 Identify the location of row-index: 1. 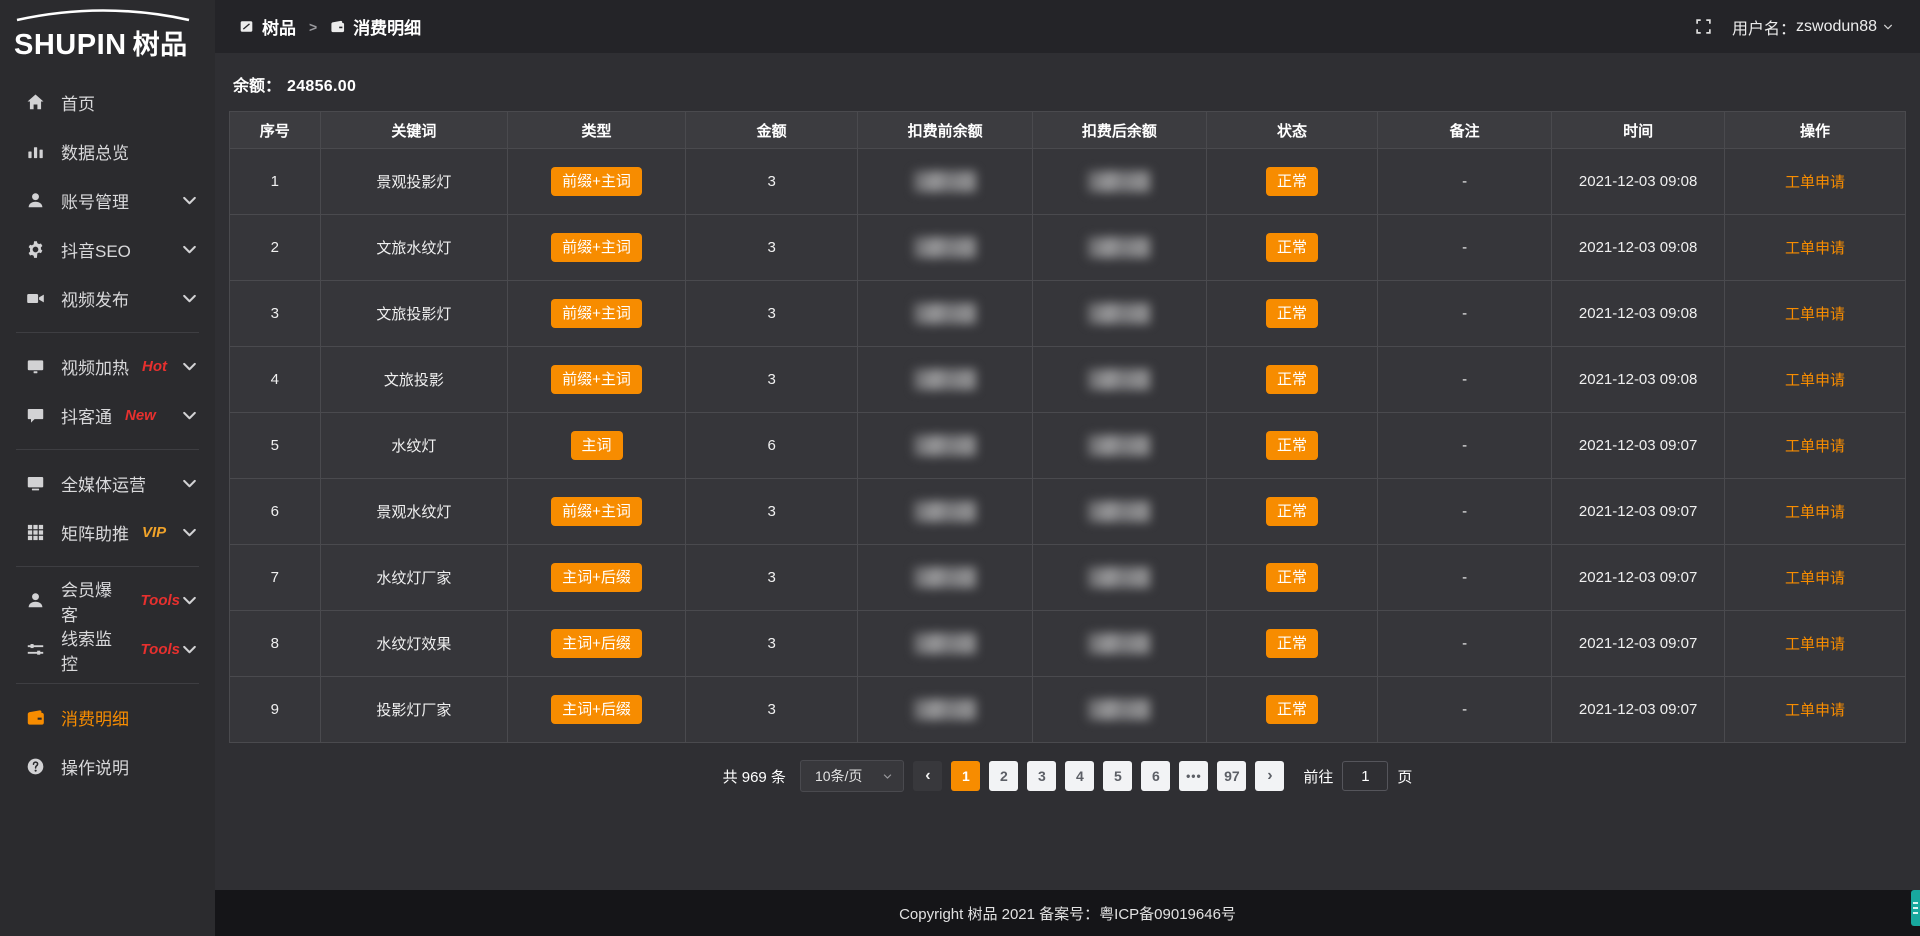
(275, 181).